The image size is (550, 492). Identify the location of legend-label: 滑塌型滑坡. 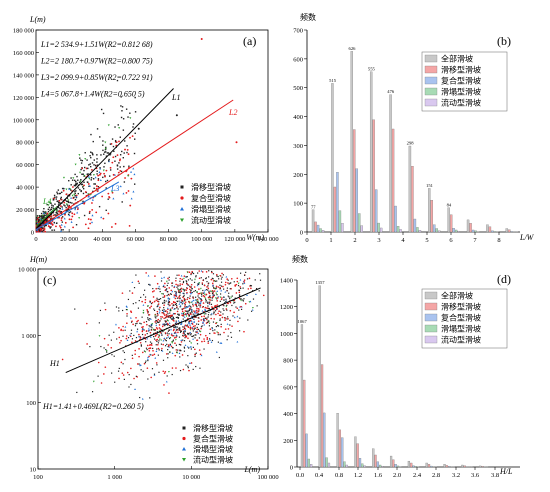
(461, 329).